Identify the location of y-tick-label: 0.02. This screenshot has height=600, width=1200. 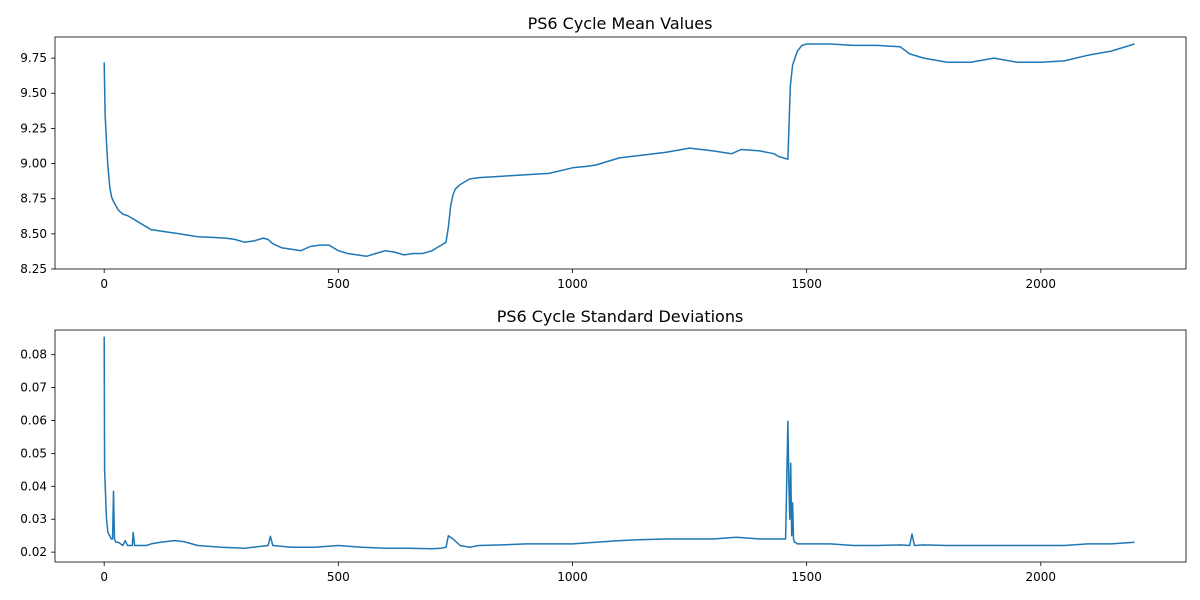
(33, 552).